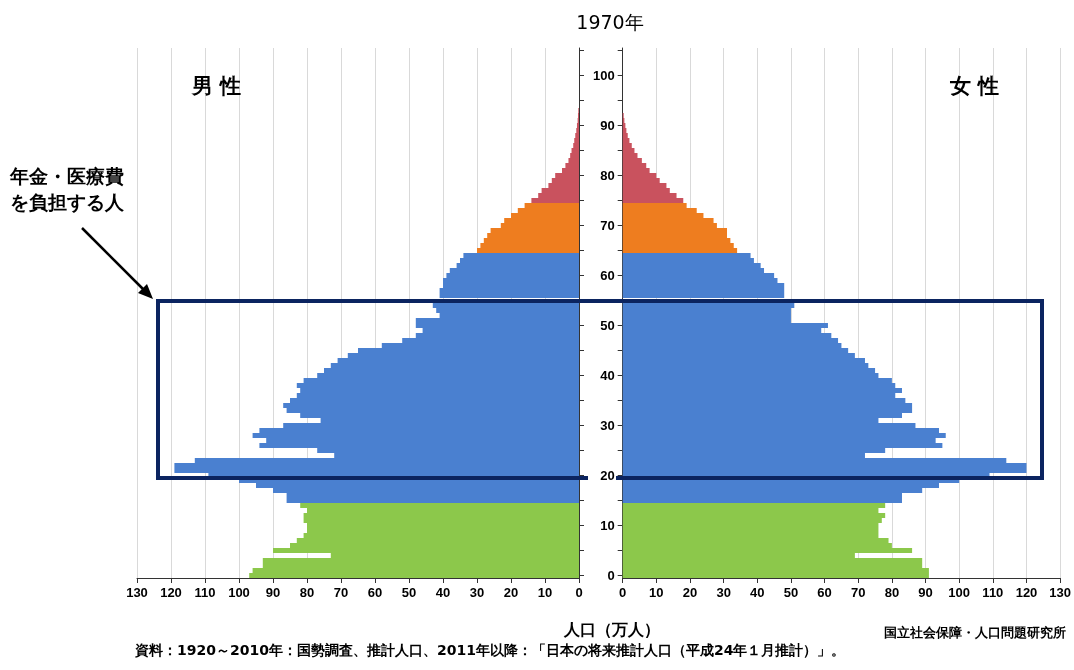  I want to click on y-tick-label: 100, so click(603, 75).